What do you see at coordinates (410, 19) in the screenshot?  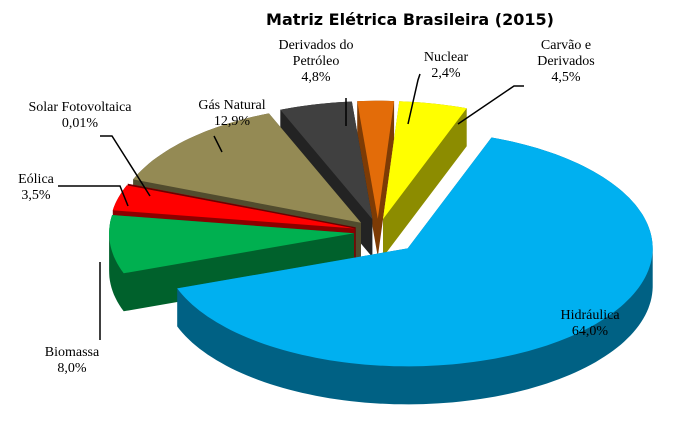 I see `chart-title: Matriz Elétrica Brasileira (2015)` at bounding box center [410, 19].